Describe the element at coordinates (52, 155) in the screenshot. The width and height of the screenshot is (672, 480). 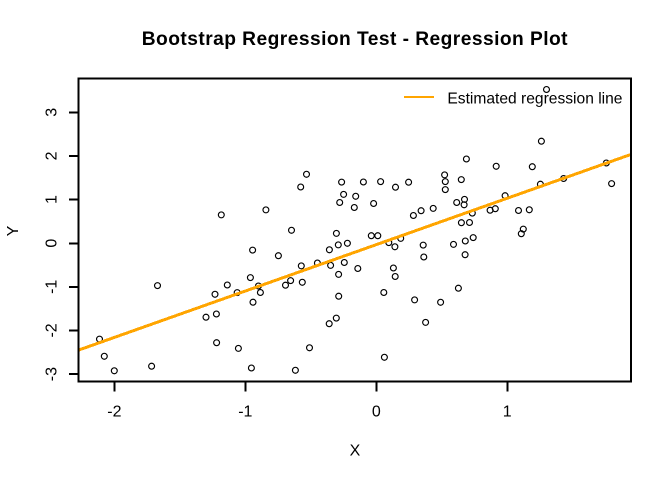
I see `svg-text: 2` at that location.